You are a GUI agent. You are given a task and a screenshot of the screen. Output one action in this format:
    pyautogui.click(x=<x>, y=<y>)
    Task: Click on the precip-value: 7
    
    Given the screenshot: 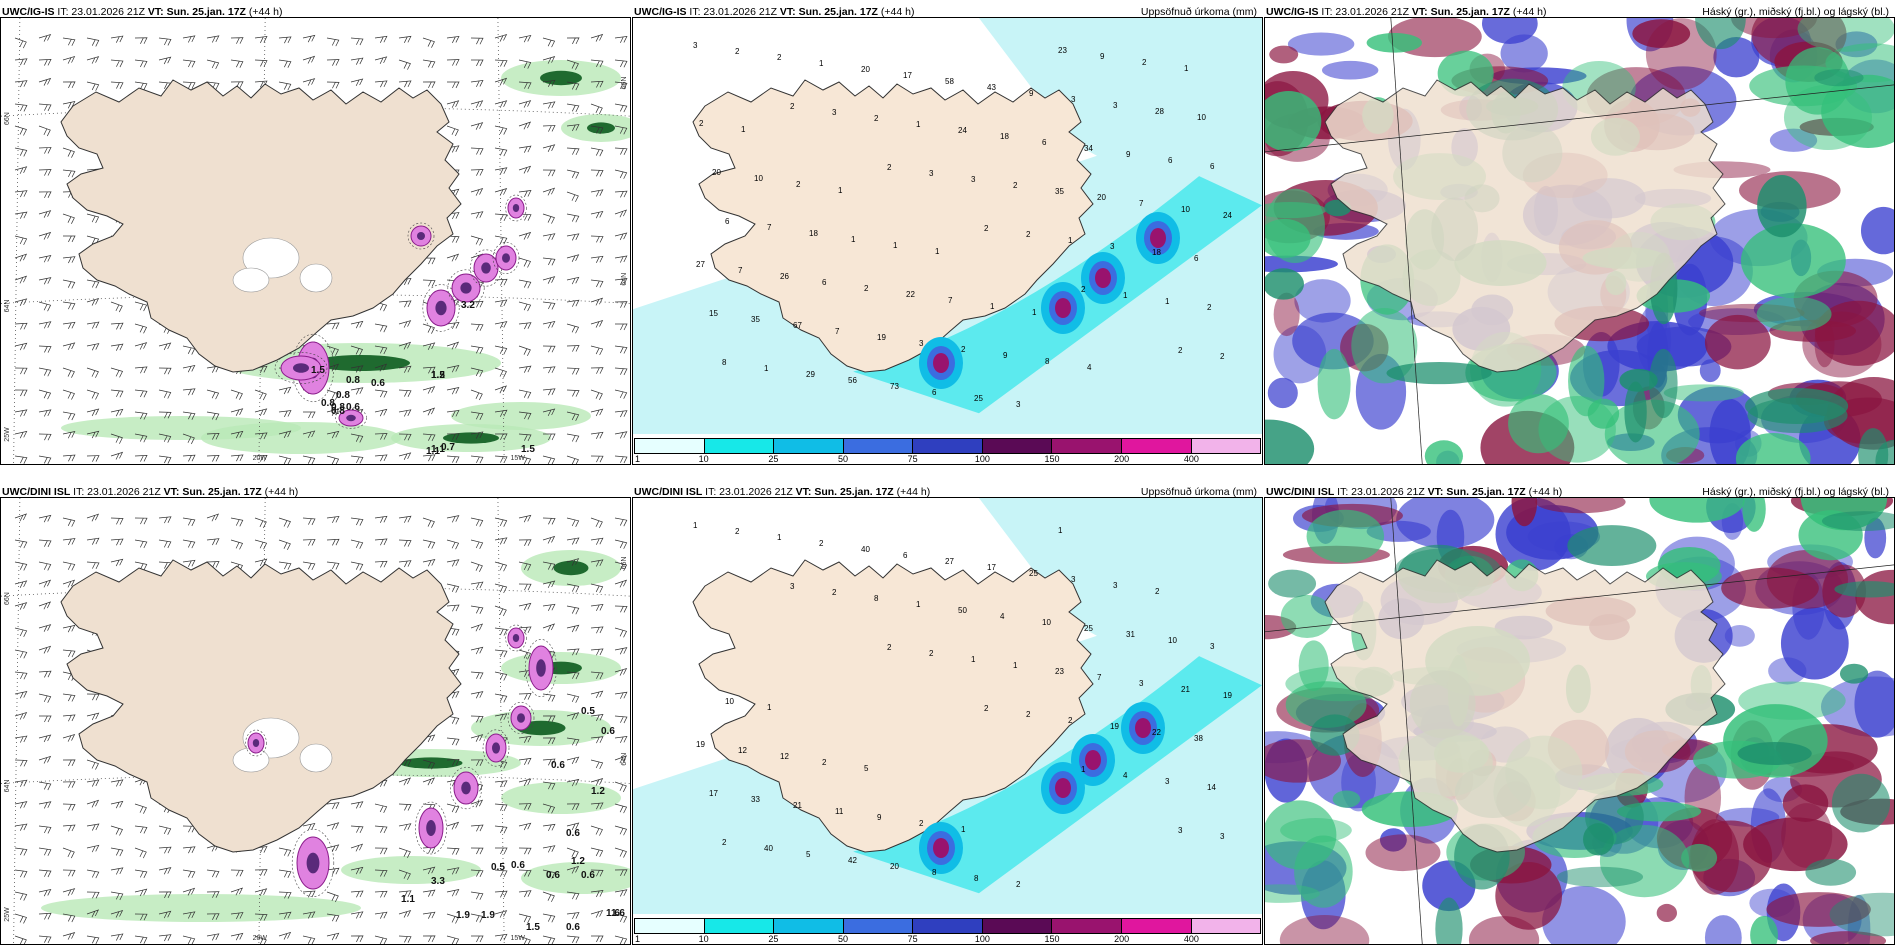 What is the action you would take?
    pyautogui.click(x=1099, y=677)
    